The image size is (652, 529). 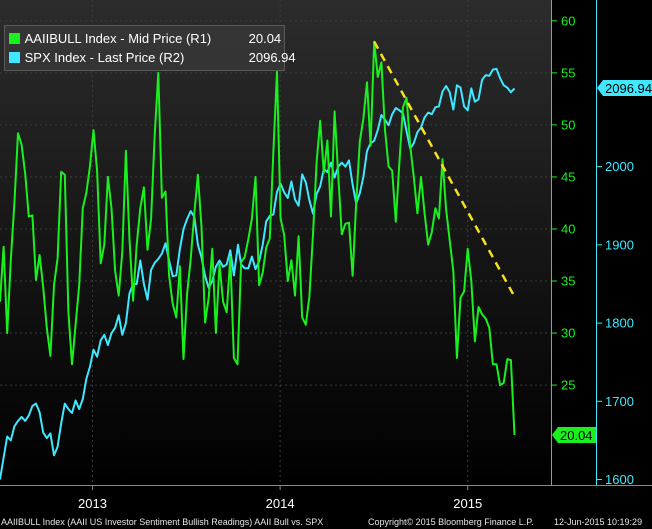 I want to click on trendline-dashed, so click(x=444, y=169).